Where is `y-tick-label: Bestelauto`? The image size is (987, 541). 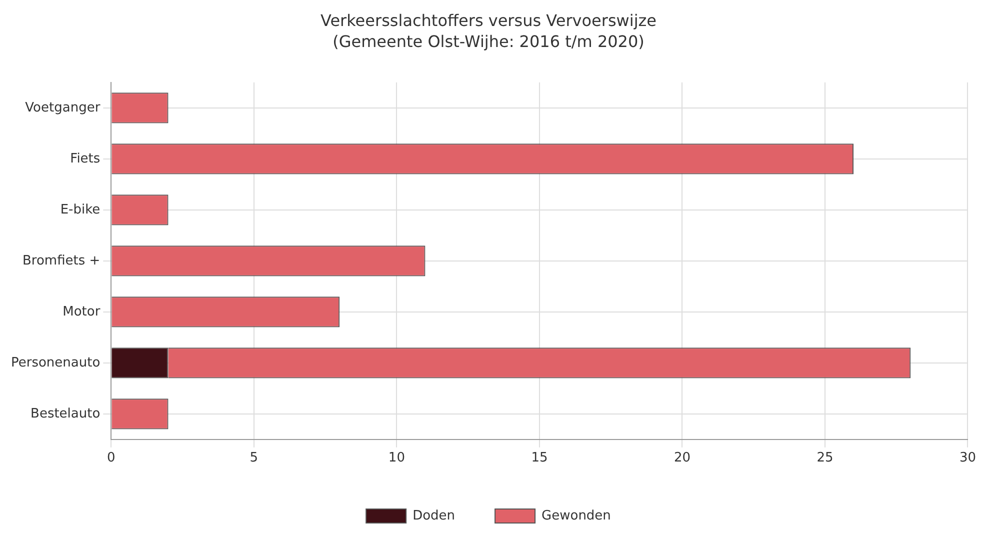
y-tick-label: Bestelauto is located at coordinates (65, 414).